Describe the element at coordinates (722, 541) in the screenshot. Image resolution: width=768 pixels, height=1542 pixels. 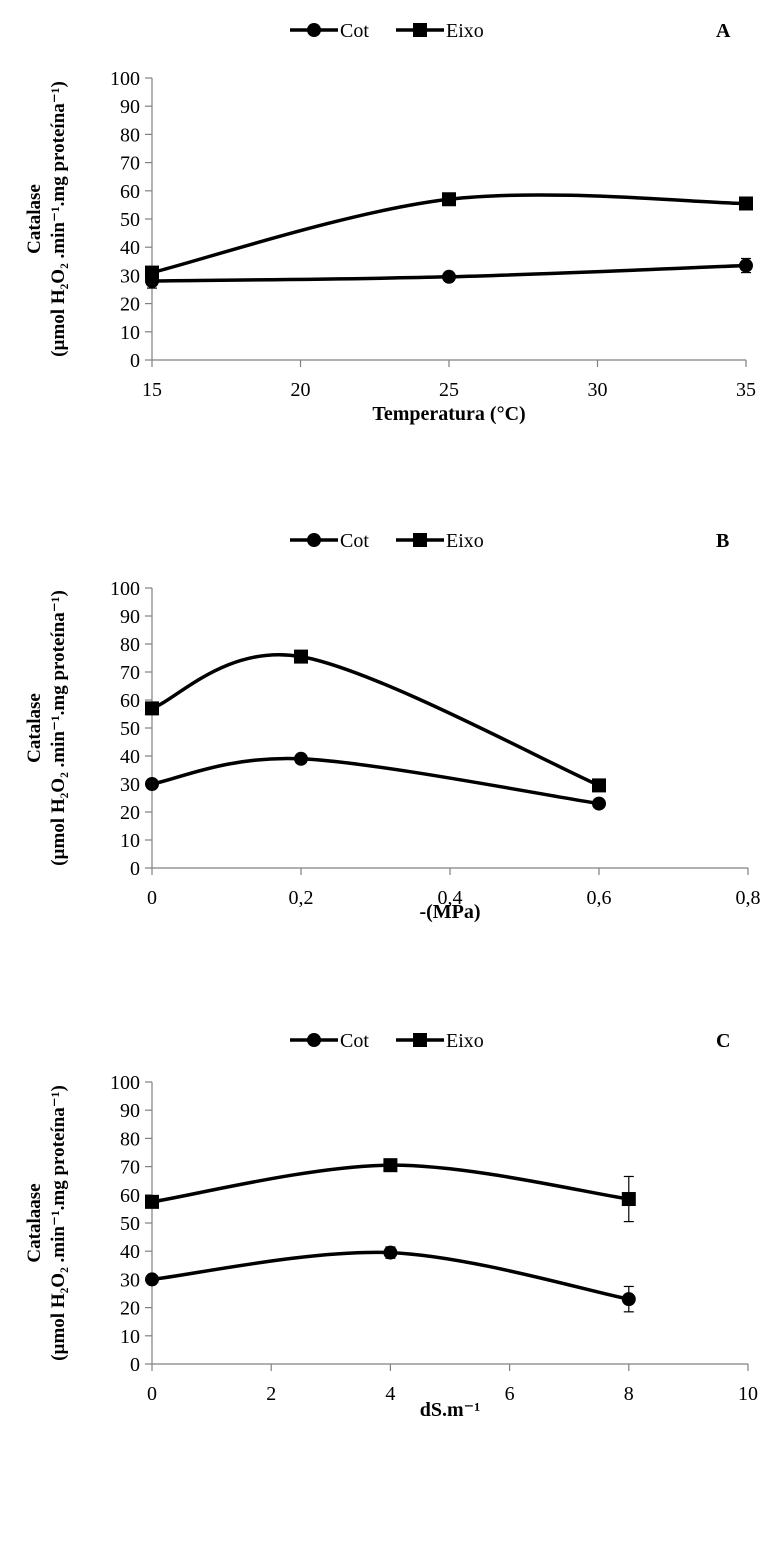
I see `panel-letter: B` at that location.